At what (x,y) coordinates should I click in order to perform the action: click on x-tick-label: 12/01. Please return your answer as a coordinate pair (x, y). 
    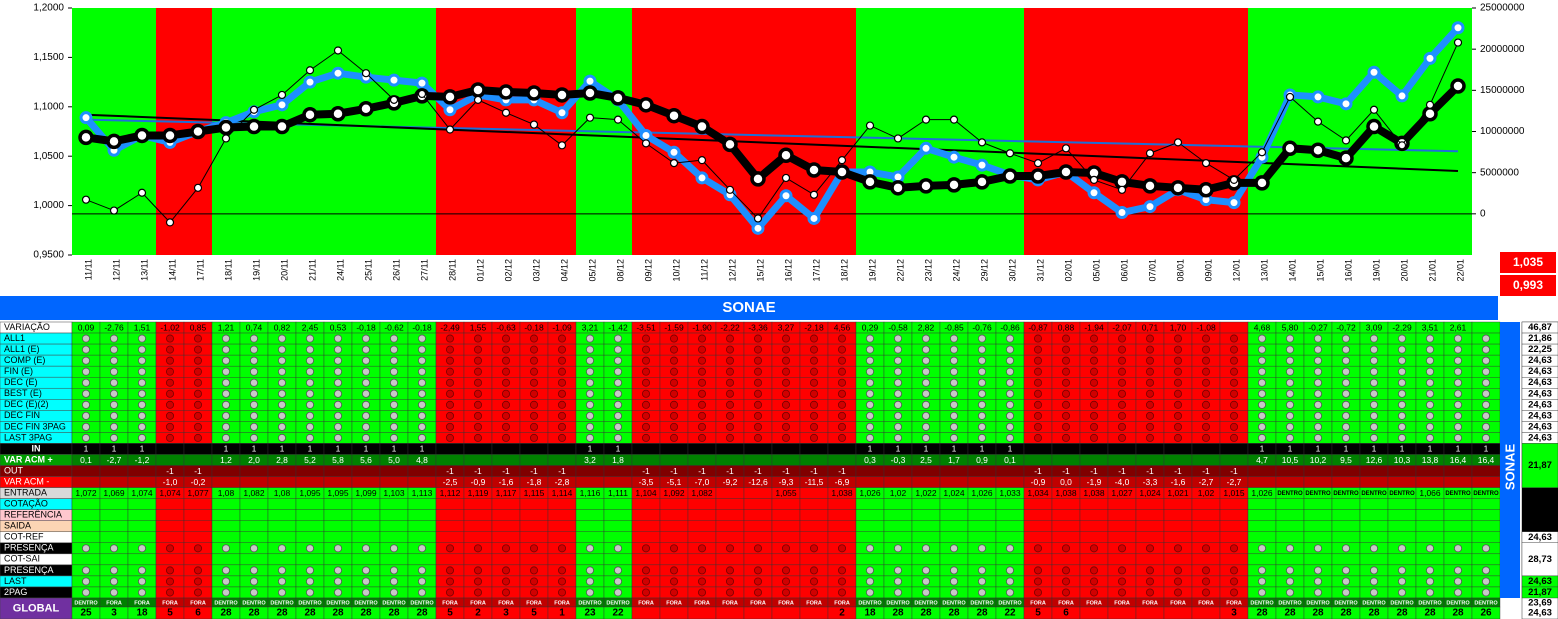
    Looking at the image, I should click on (1236, 270).